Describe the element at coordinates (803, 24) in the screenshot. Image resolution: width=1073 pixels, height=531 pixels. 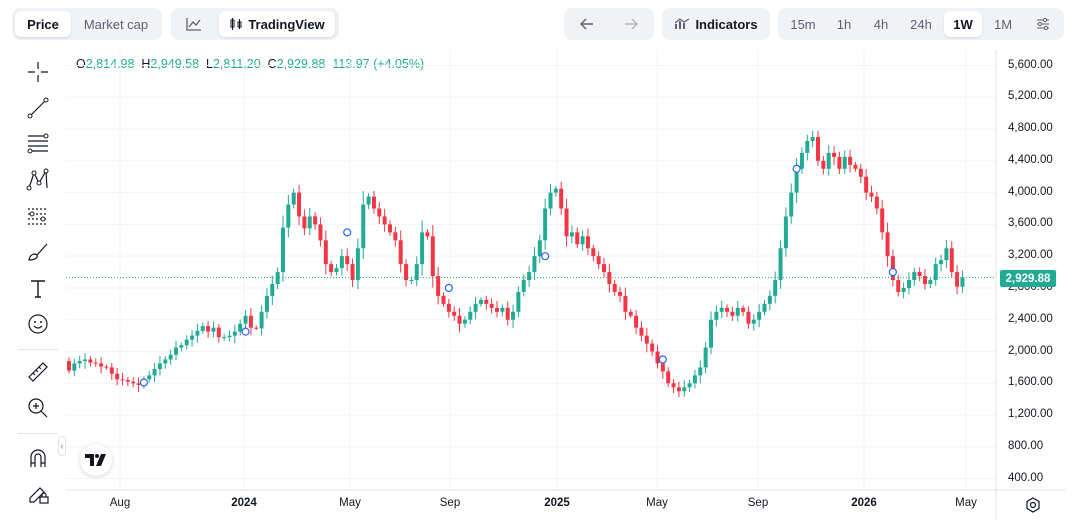
I see `interval-15m: 15m` at that location.